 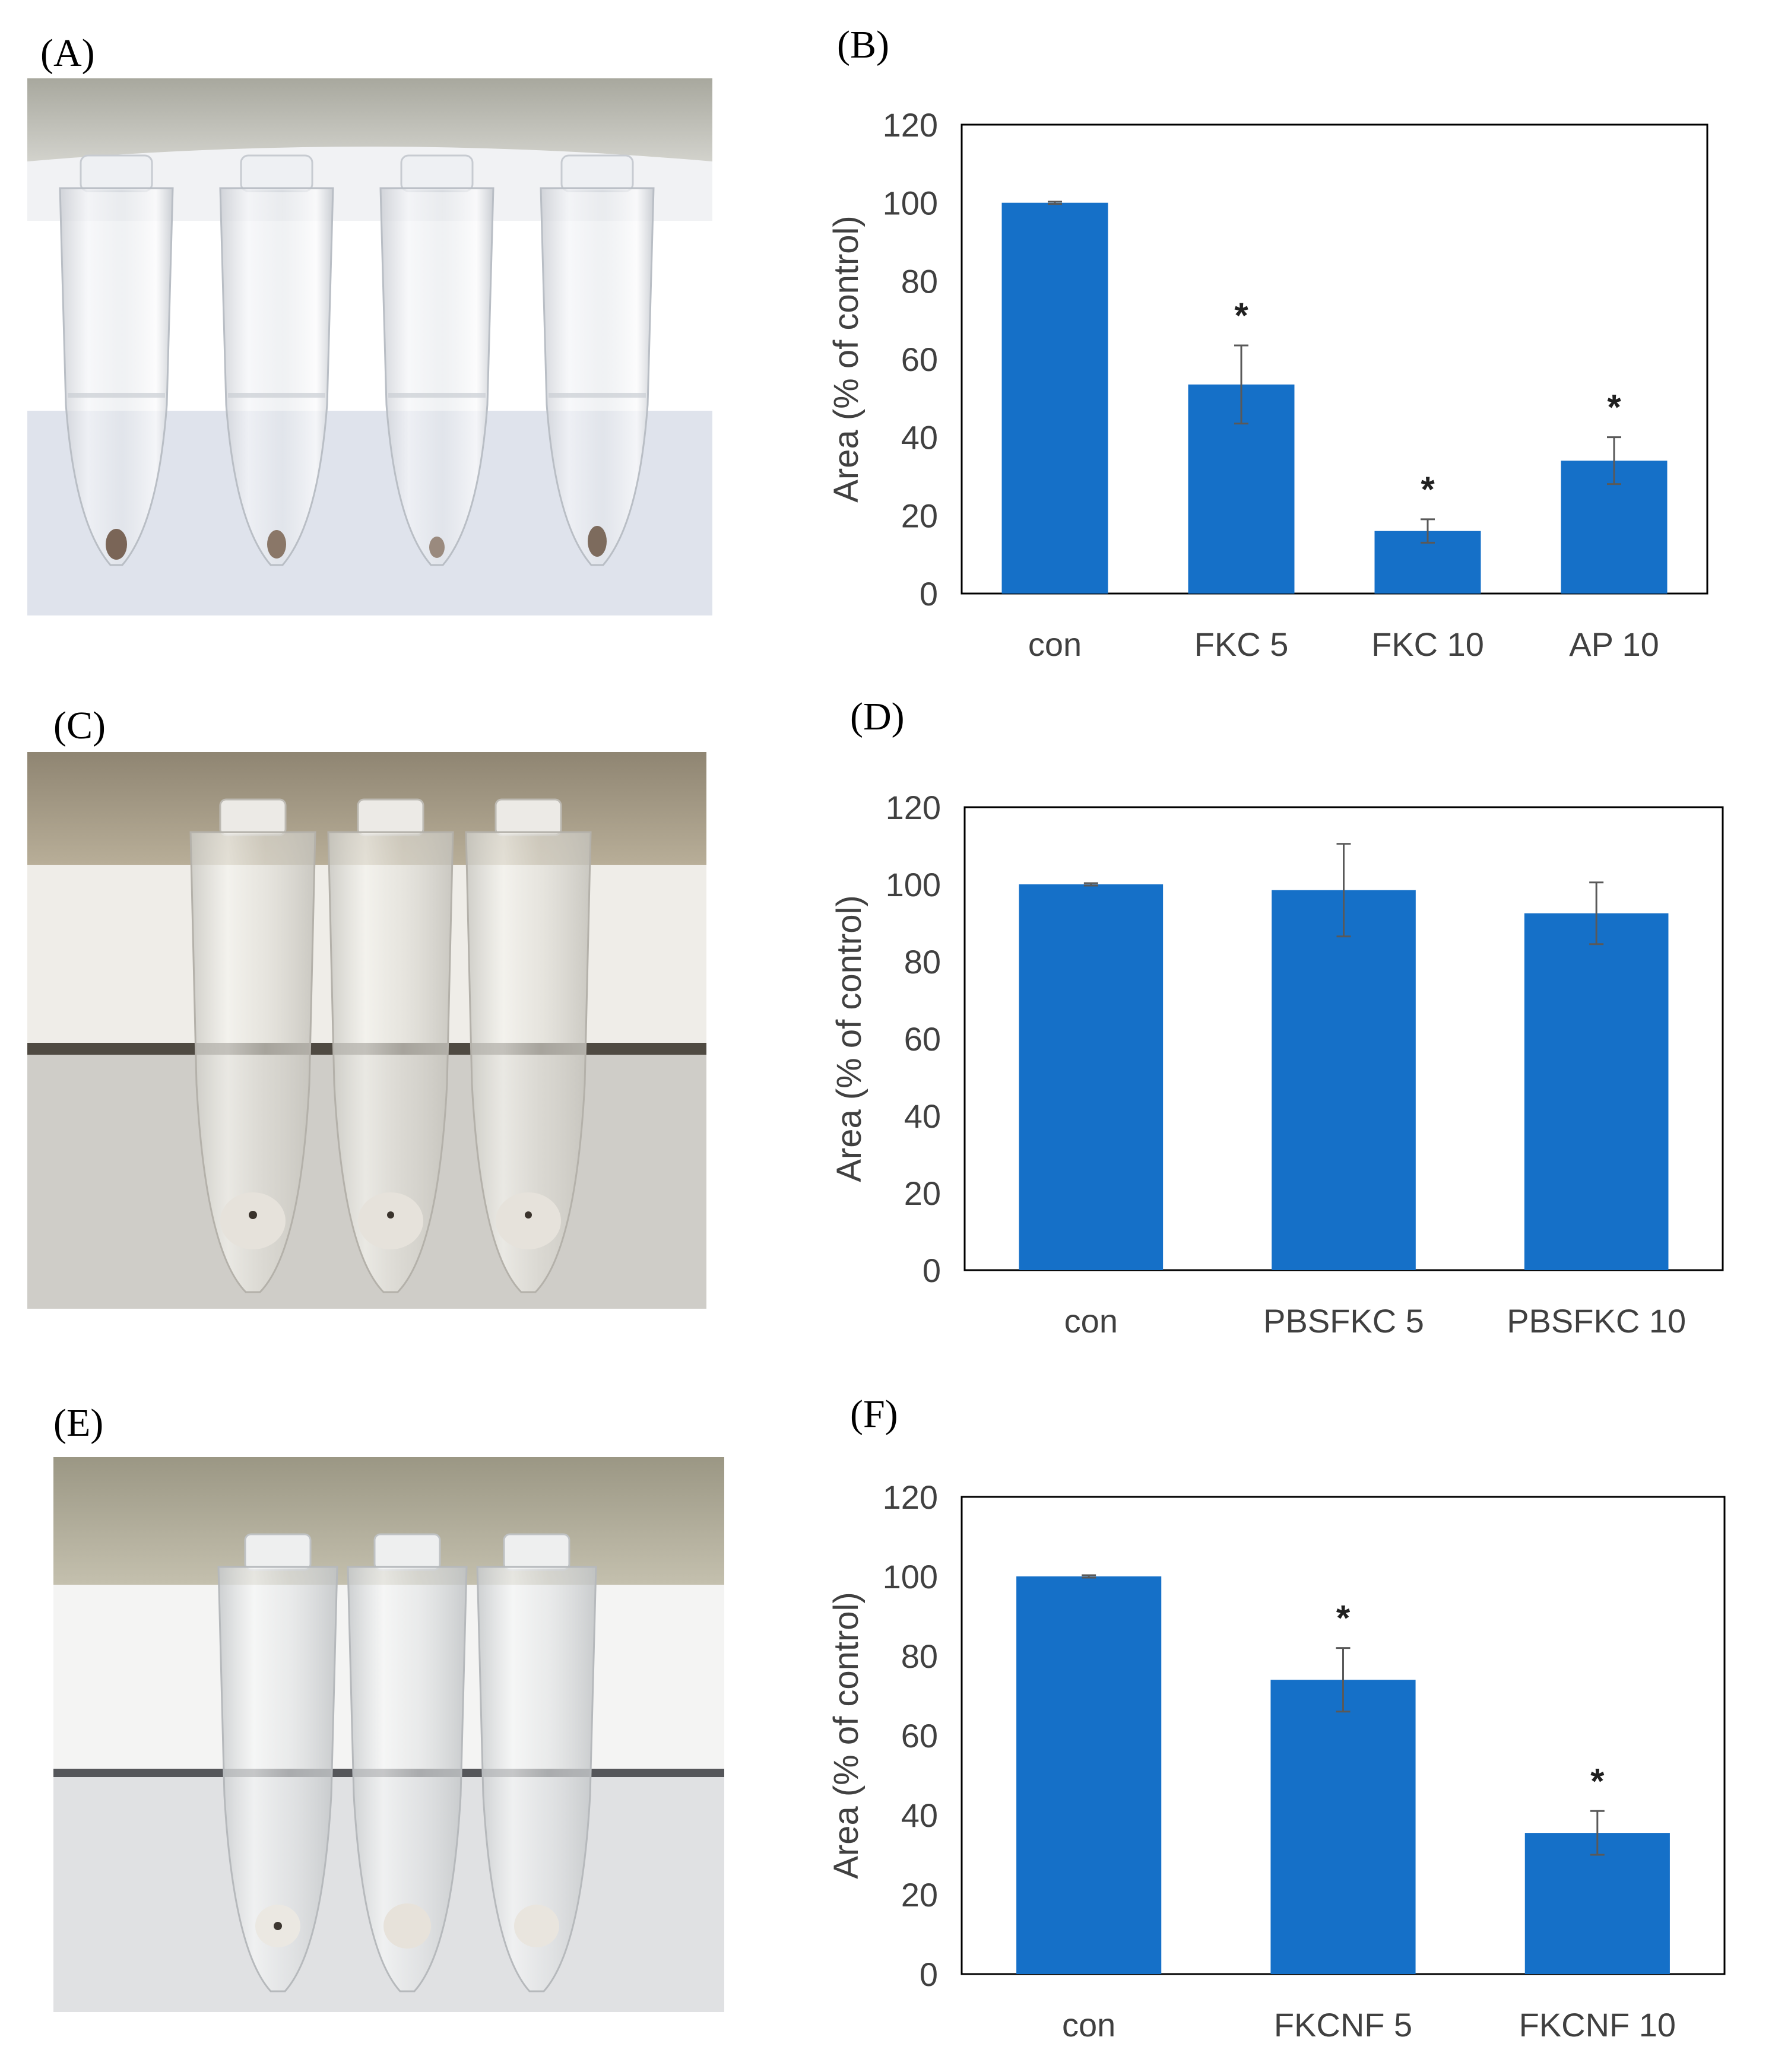 What do you see at coordinates (1428, 644) in the screenshot?
I see `x-tick-label: FKC 10` at bounding box center [1428, 644].